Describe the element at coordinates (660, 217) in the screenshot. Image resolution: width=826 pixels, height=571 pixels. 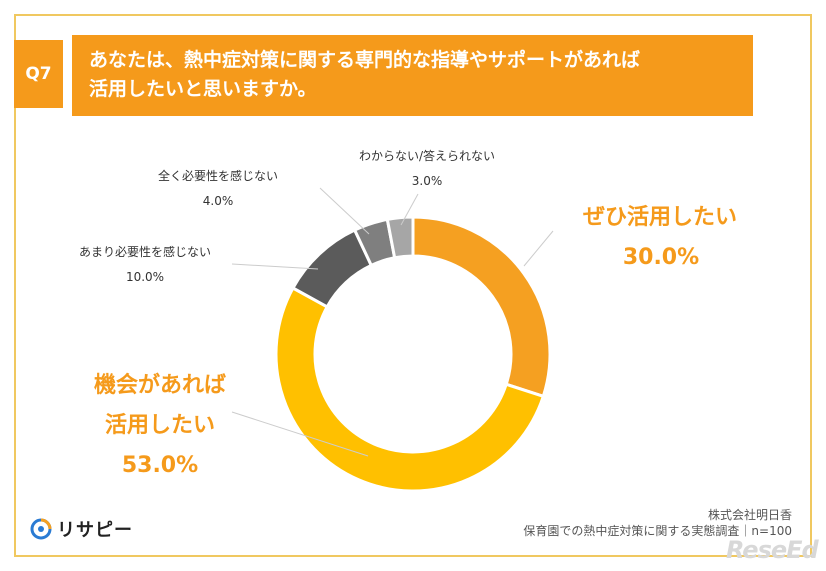
I see `label-zehi: ぜひ活用したい` at that location.